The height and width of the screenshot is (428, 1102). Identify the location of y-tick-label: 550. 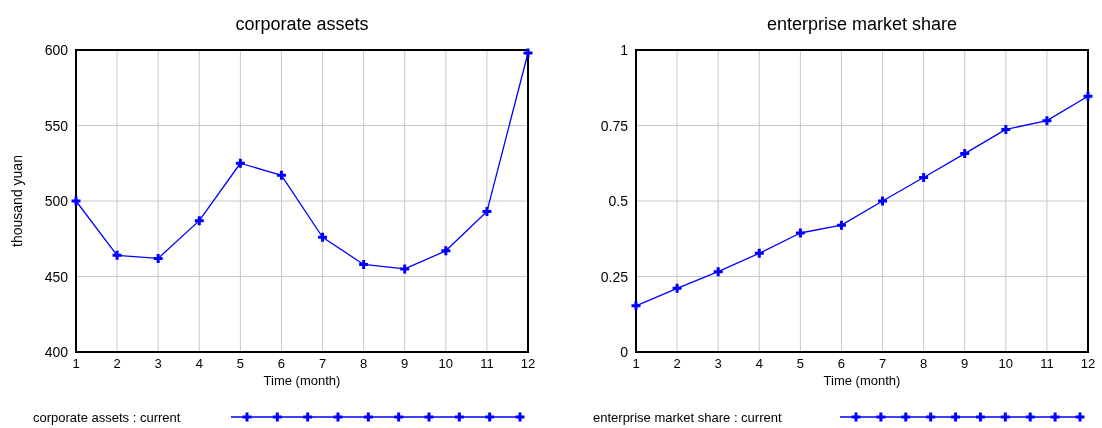
(56, 125).